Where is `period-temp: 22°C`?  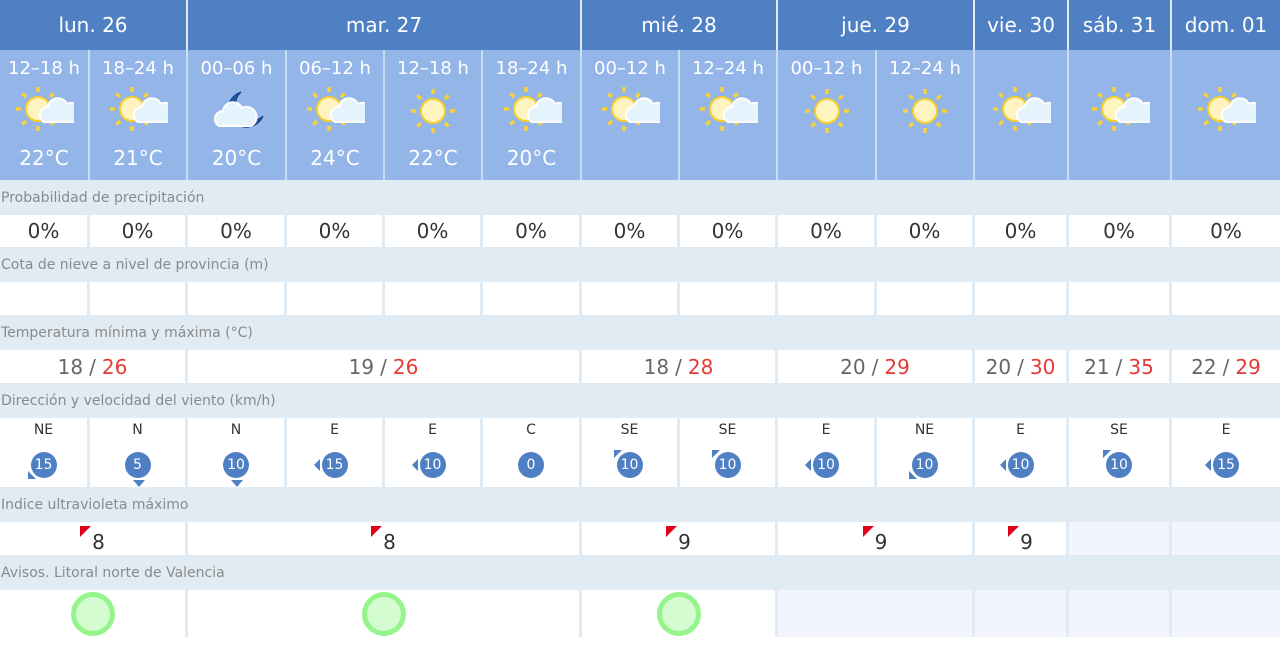
period-temp: 22°C is located at coordinates (433, 158).